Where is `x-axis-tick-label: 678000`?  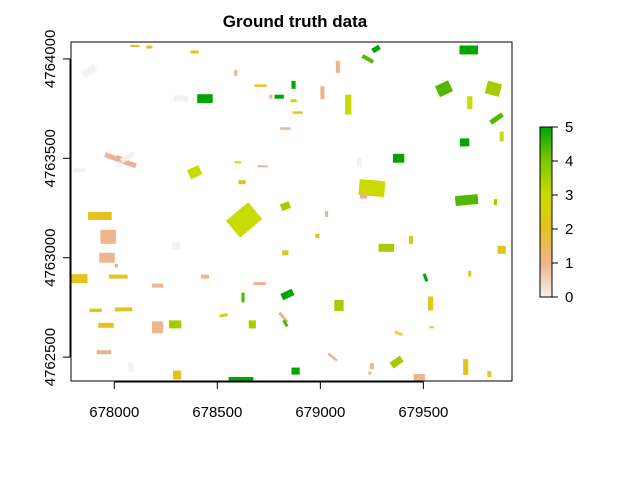 x-axis-tick-label: 678000 is located at coordinates (114, 412).